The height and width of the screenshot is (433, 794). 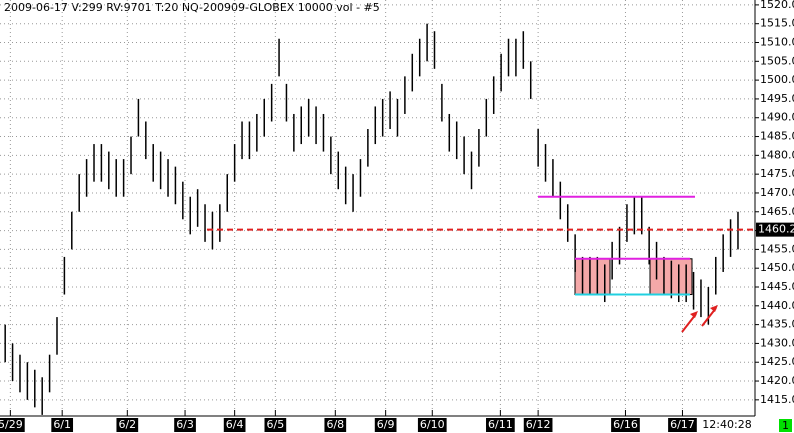 I want to click on x-tick-label: 6/2, so click(x=127, y=424).